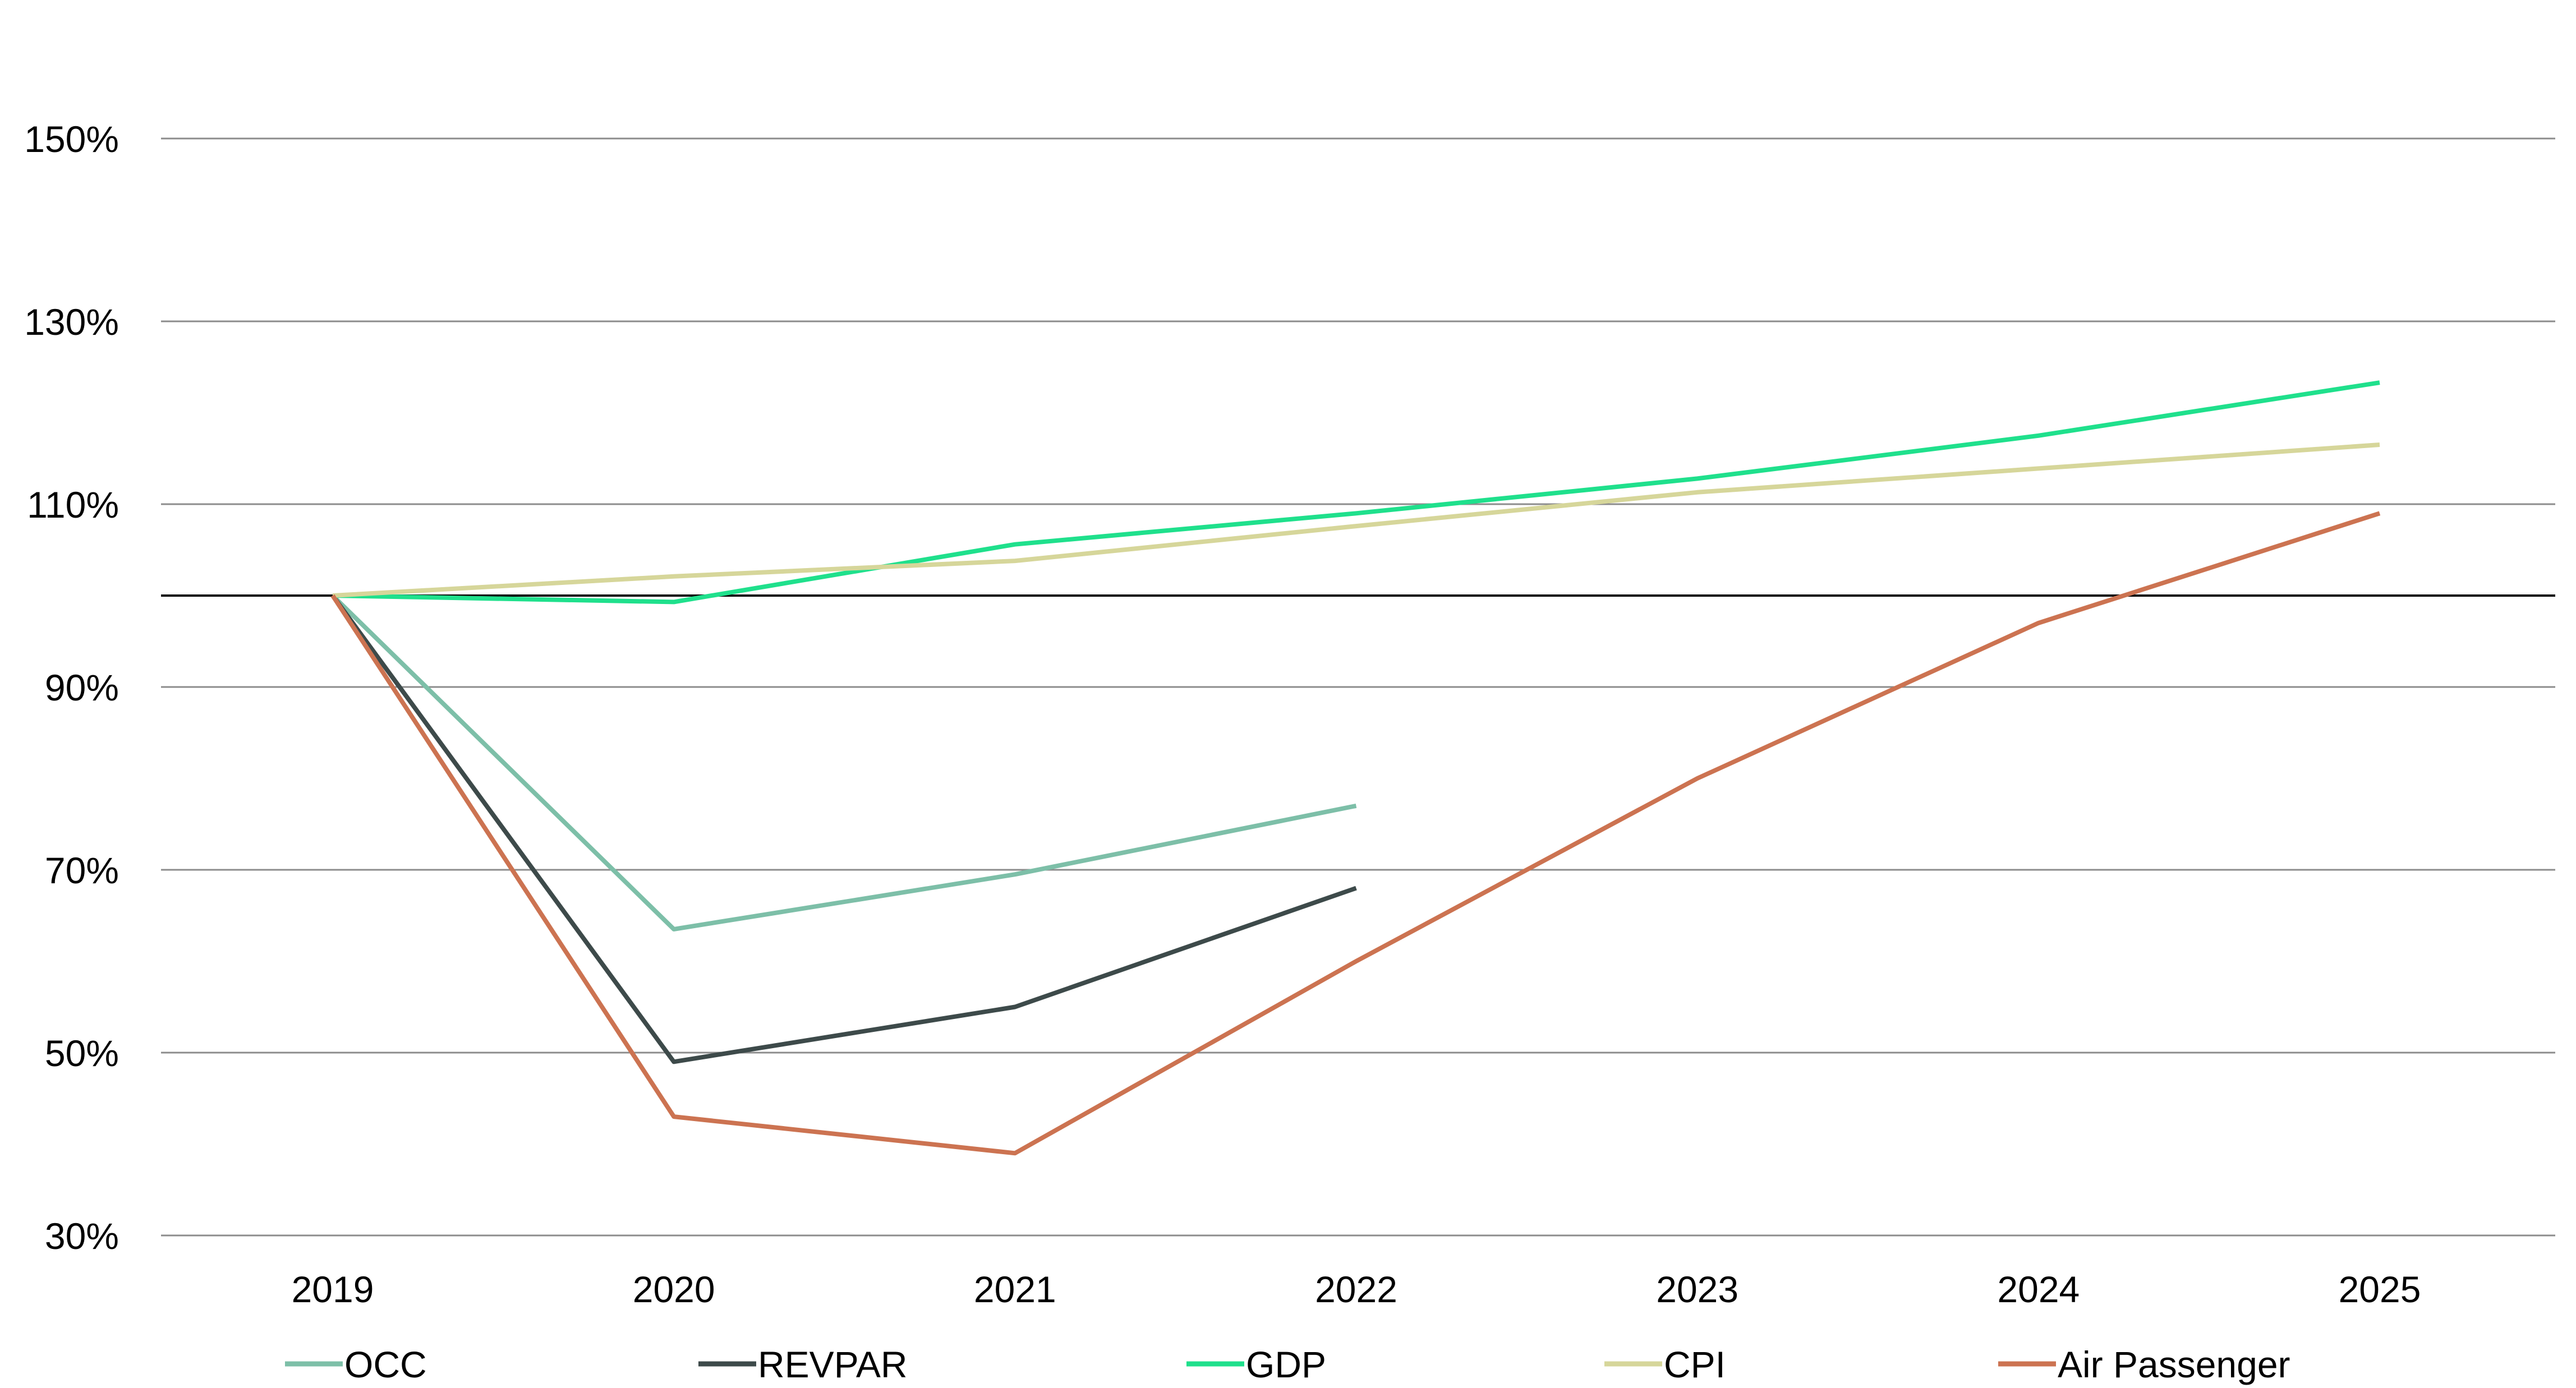  What do you see at coordinates (333, 1289) in the screenshot?
I see `x-tick-label: 2019` at bounding box center [333, 1289].